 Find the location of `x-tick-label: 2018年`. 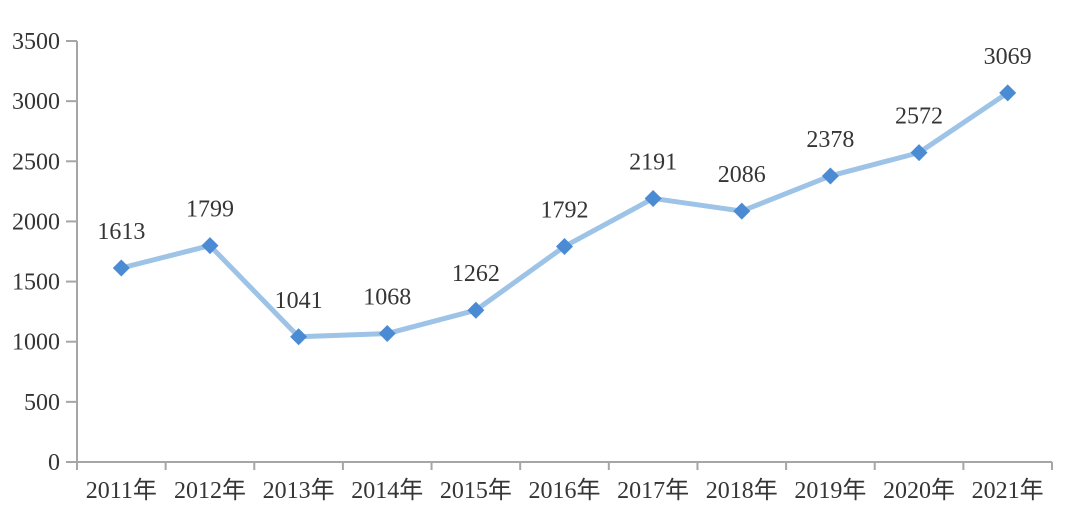

x-tick-label: 2018年 is located at coordinates (742, 490).